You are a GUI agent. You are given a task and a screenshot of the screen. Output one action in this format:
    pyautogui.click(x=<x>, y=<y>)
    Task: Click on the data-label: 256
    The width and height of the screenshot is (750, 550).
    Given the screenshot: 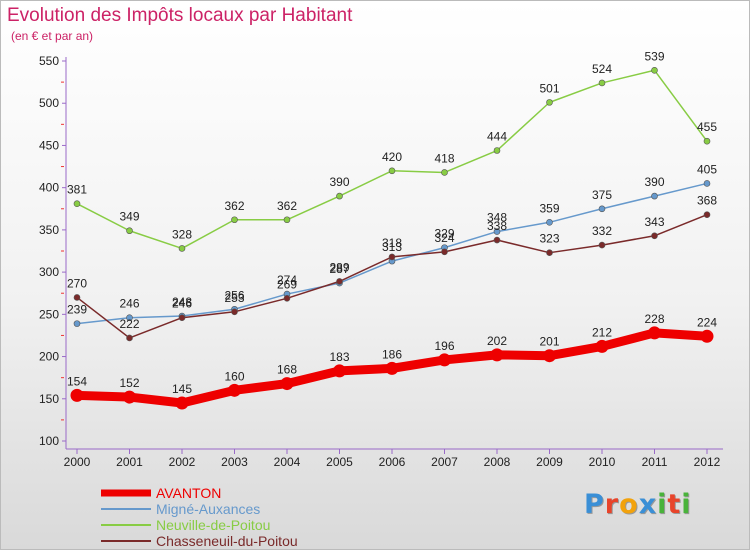 What is the action you would take?
    pyautogui.click(x=234, y=295)
    